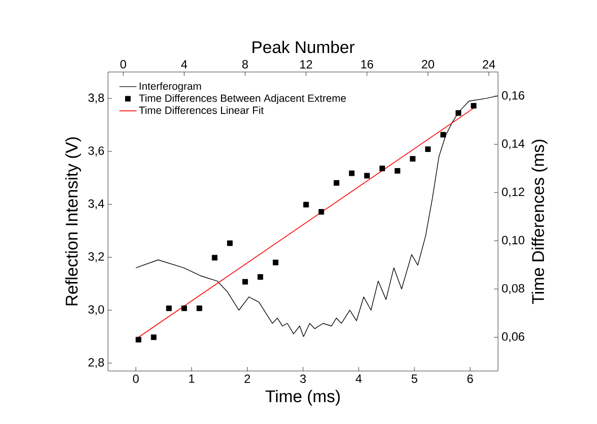 The width and height of the screenshot is (597, 424). I want to click on x-tick-label: 1, so click(191, 378).